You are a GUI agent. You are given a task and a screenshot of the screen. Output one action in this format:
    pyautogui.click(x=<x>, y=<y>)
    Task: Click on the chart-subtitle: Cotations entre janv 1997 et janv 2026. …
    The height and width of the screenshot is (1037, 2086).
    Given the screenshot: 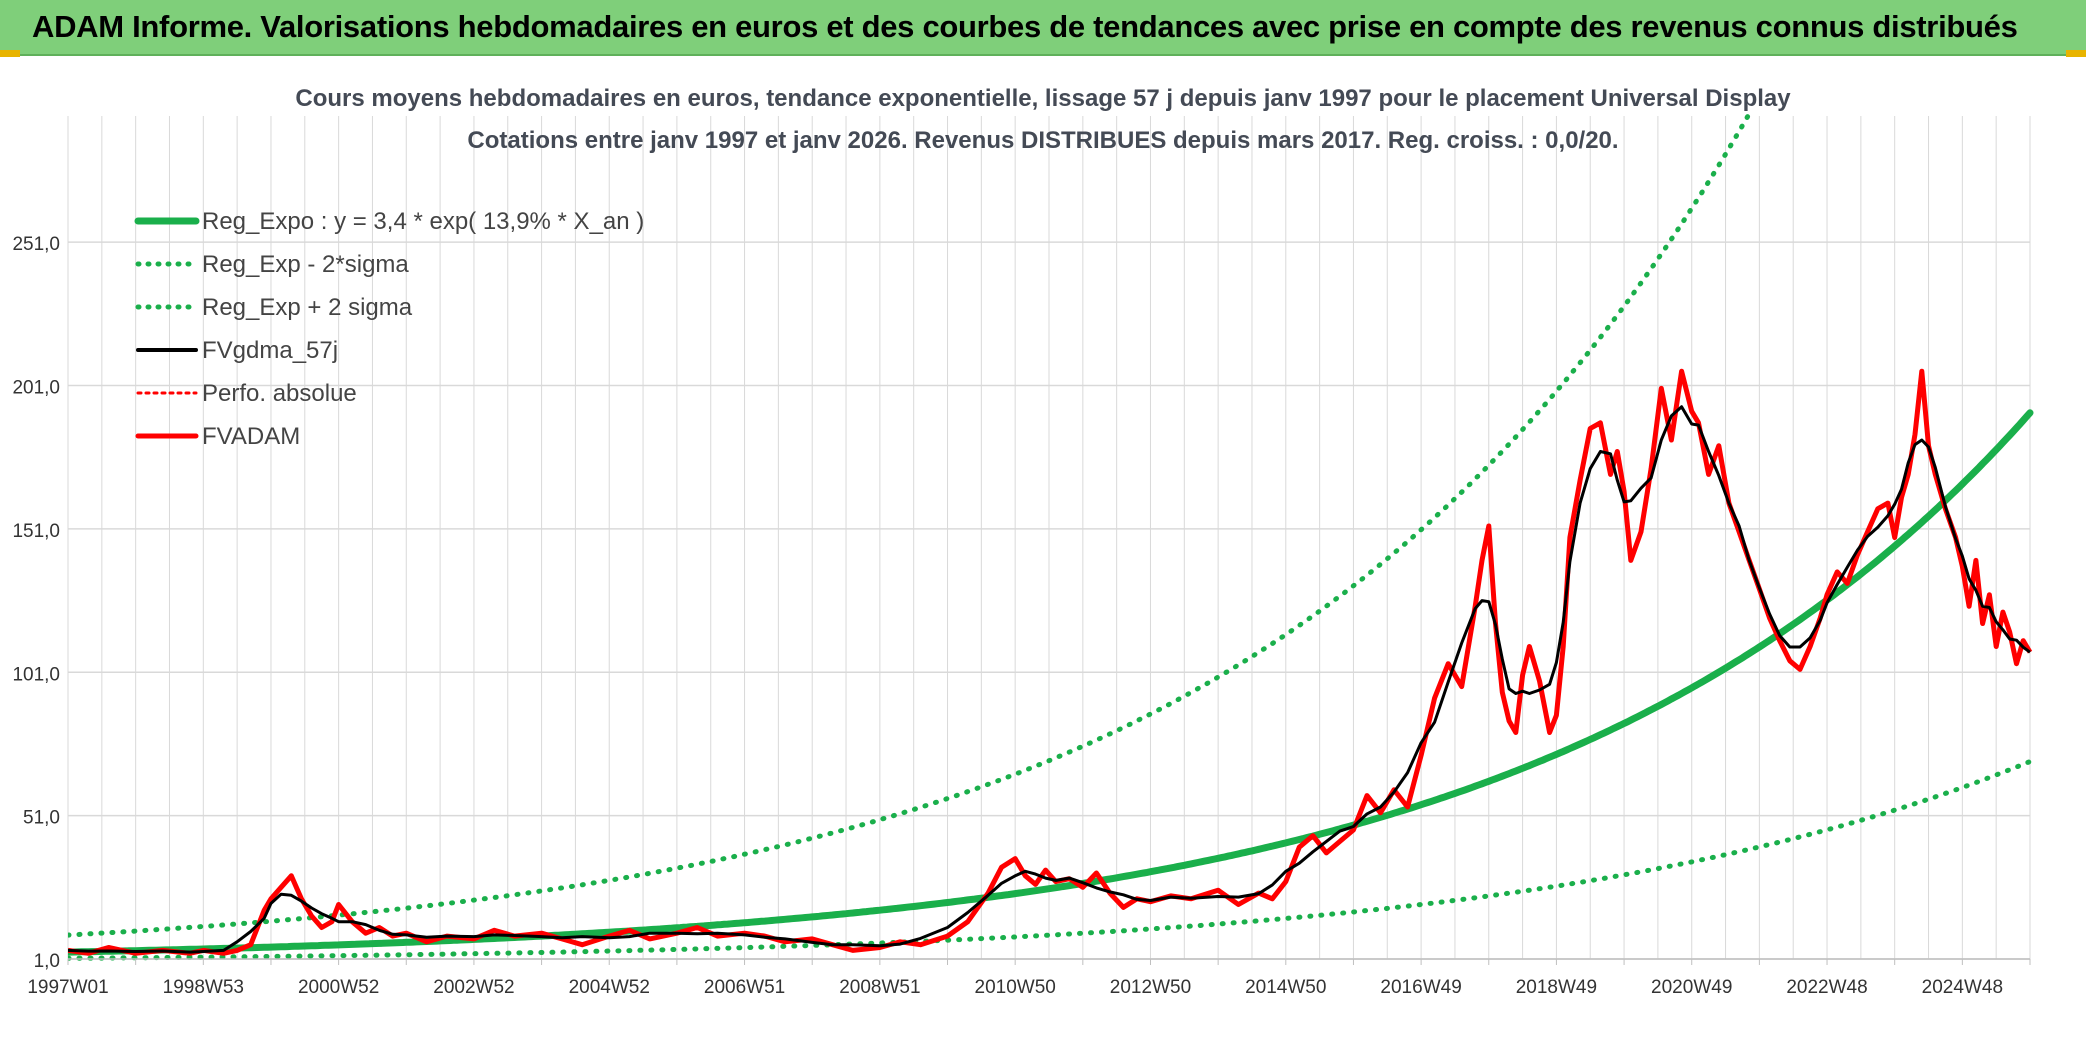 What is the action you would take?
    pyautogui.click(x=1042, y=140)
    